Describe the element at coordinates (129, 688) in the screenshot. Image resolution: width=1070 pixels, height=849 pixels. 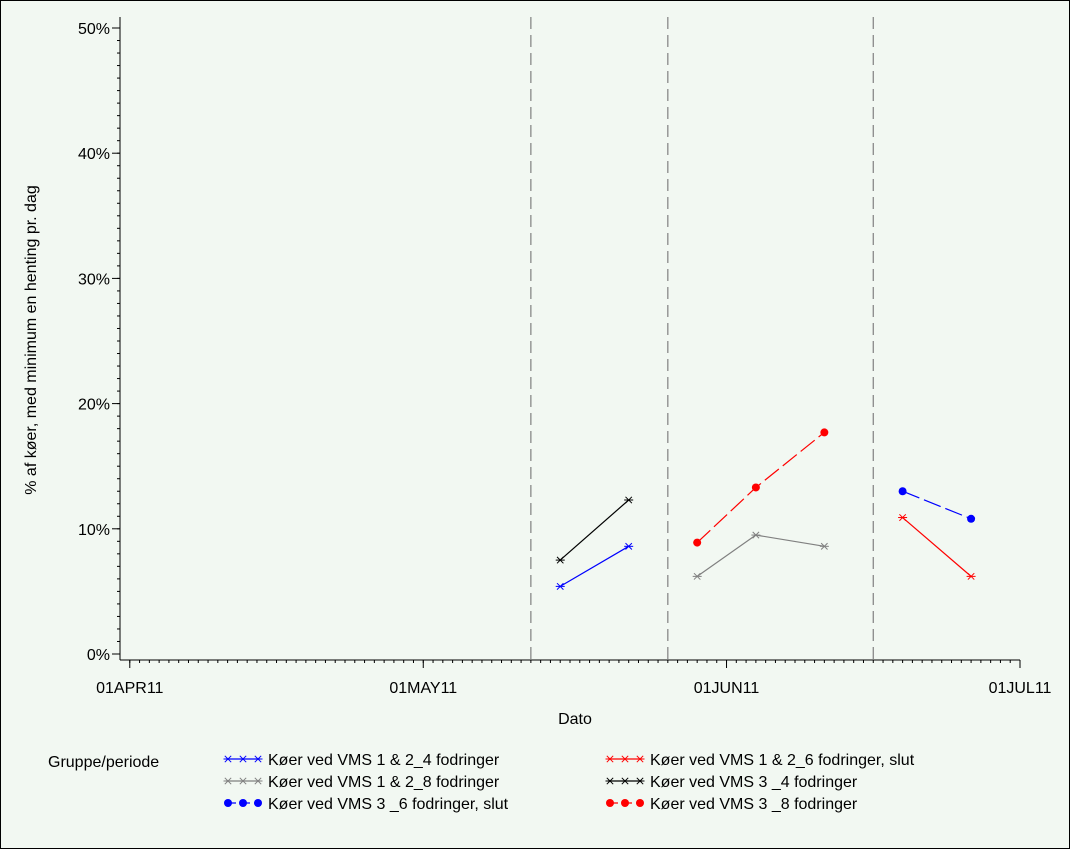
I see `x-tick-label: 01APR11` at that location.